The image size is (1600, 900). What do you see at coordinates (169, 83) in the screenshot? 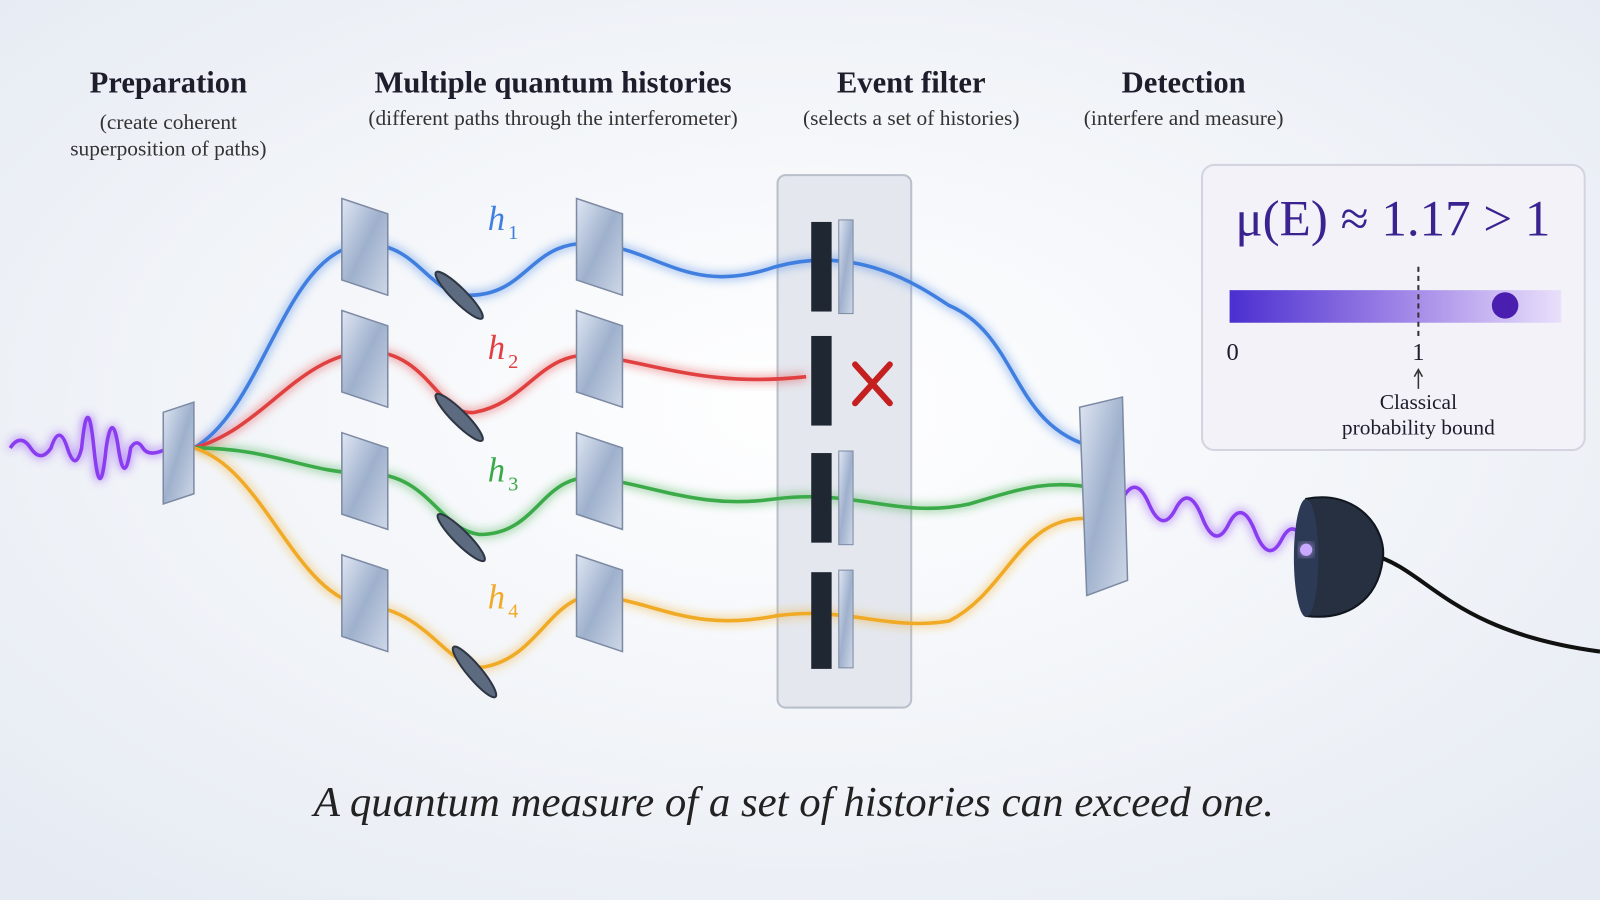
I see `stage-title: Preparation` at bounding box center [169, 83].